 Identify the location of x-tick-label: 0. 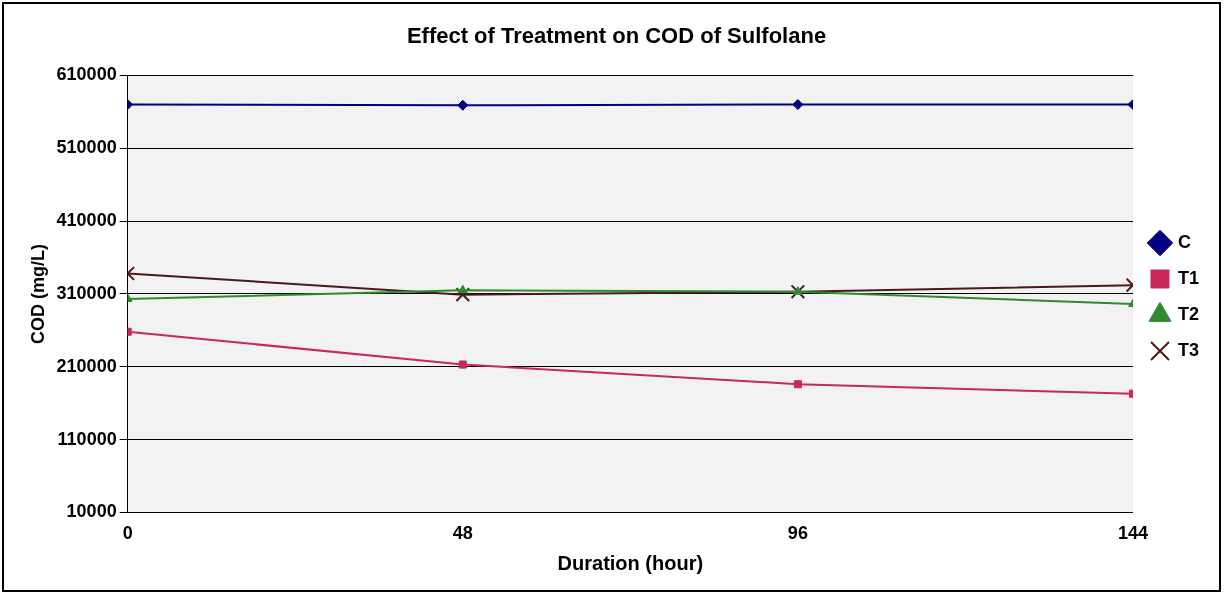
(127, 533).